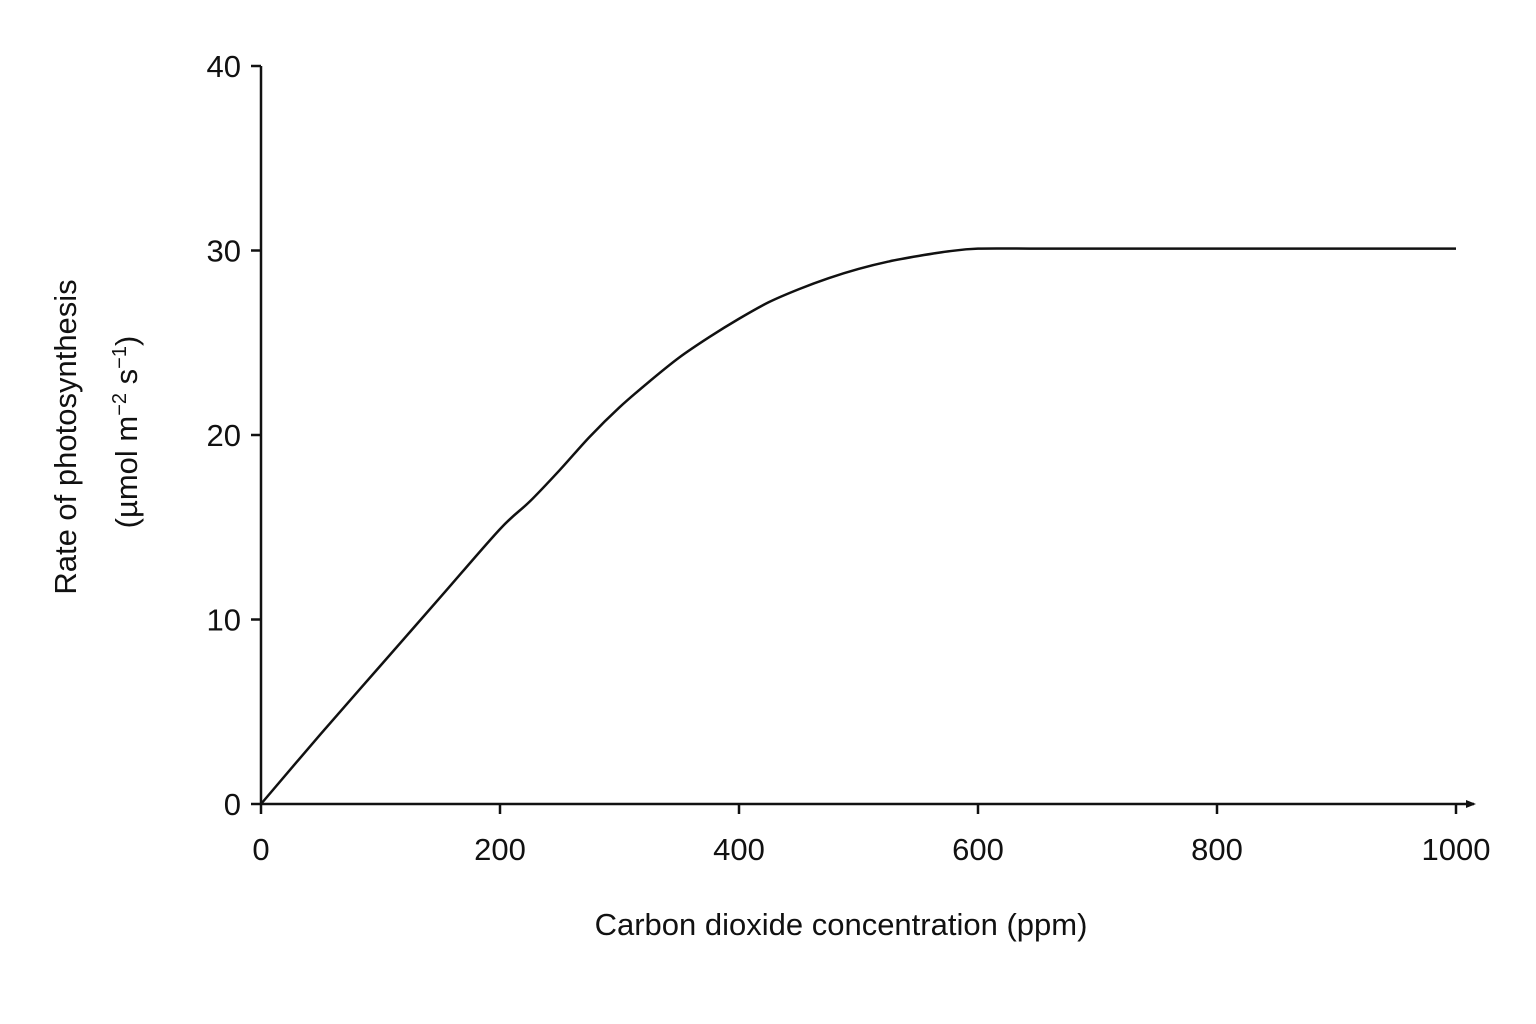 The image size is (1536, 1024). What do you see at coordinates (260, 849) in the screenshot?
I see `x-tick-label: 0` at bounding box center [260, 849].